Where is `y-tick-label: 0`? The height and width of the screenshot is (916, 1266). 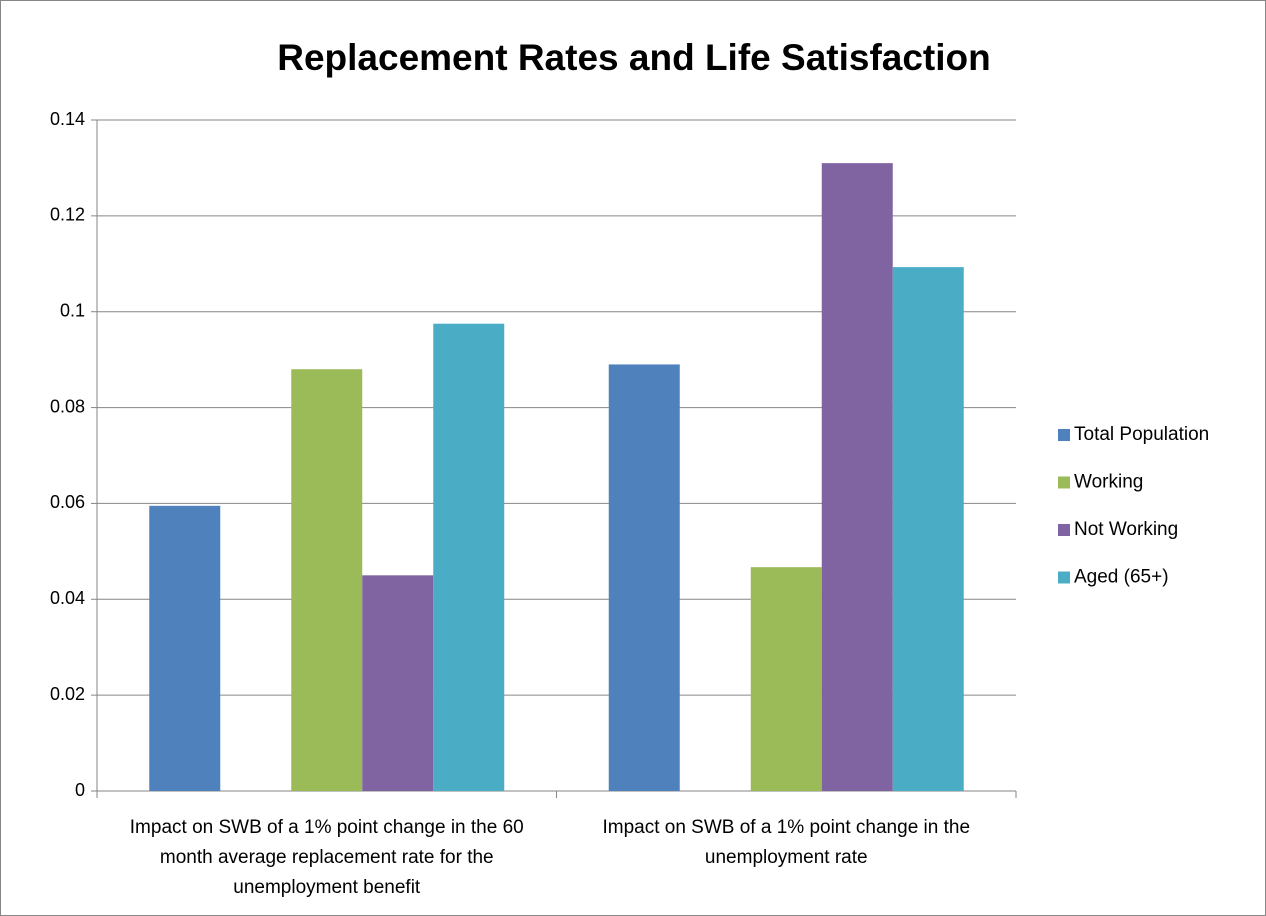 y-tick-label: 0 is located at coordinates (80, 790).